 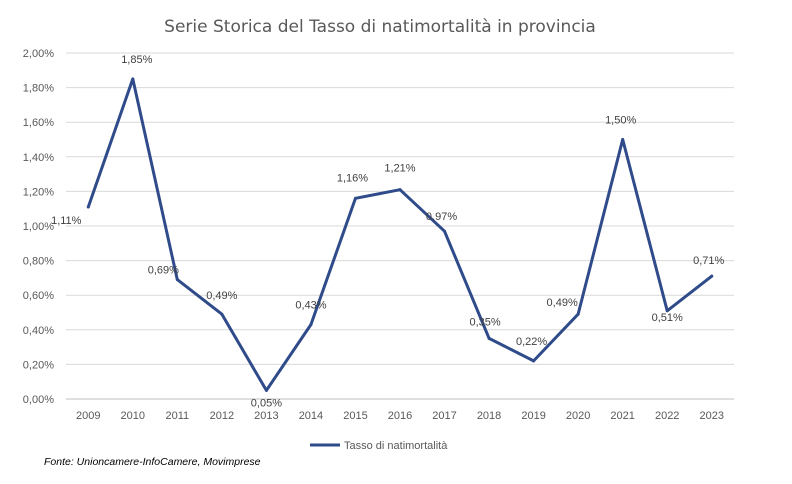 I want to click on x-tick-label: 2023, so click(x=711, y=416).